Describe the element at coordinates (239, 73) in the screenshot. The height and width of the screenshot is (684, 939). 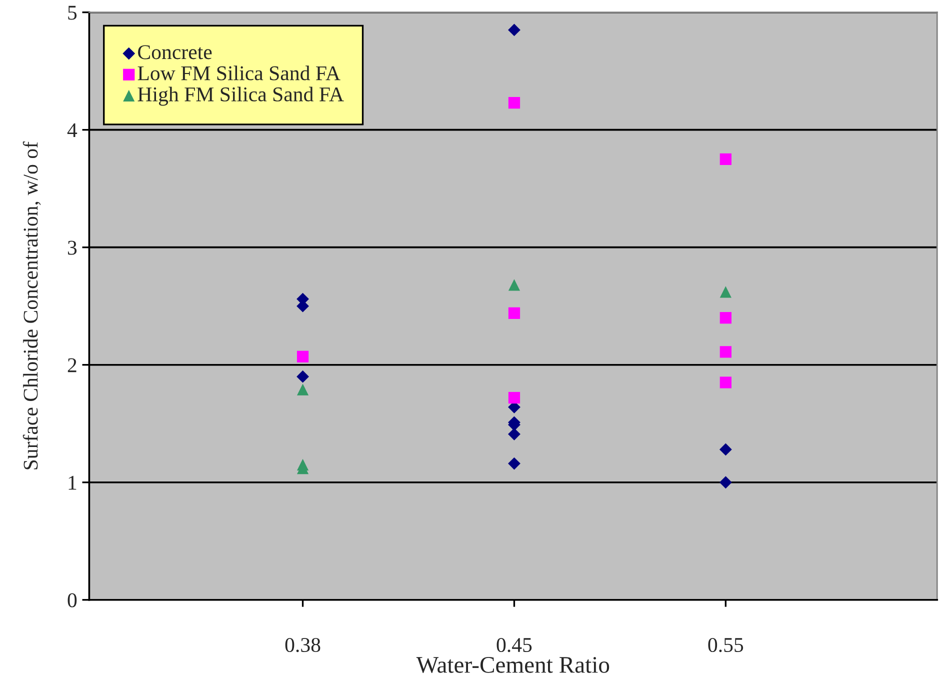
I see `legend-label: Low FM Silica Sand FA` at that location.